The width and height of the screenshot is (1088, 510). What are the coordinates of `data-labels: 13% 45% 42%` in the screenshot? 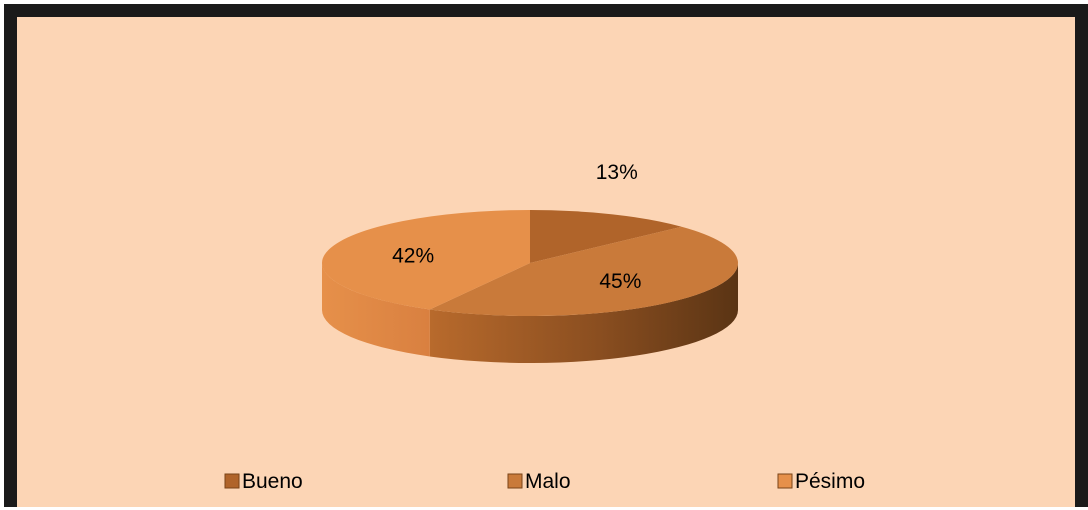 It's located at (516, 227).